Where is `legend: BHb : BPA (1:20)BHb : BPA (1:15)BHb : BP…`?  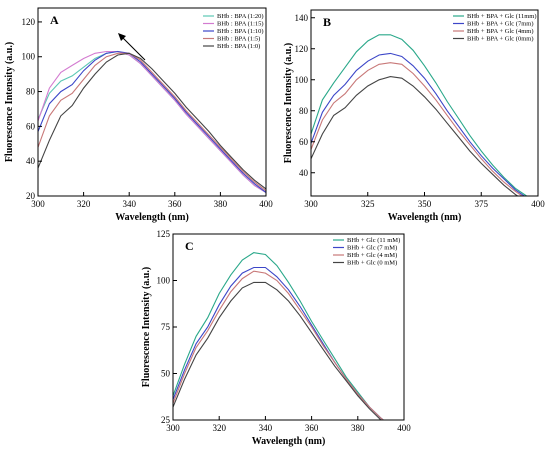
legend: BHb : BPA (1:20)BHb : BPA (1:15)BHb : BP… is located at coordinates (233, 31).